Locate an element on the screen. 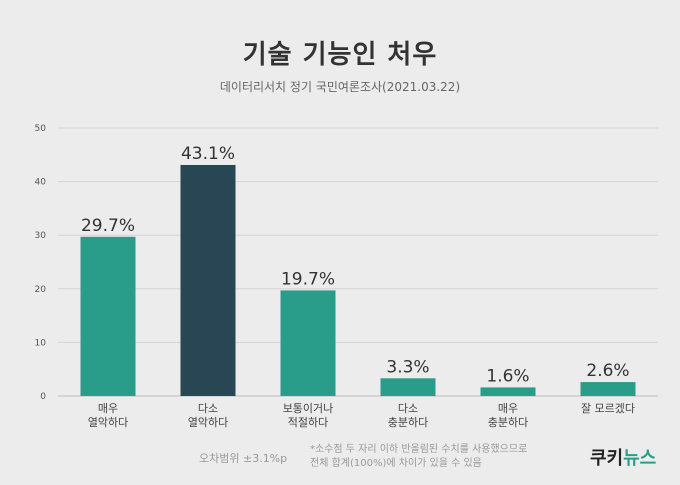 This screenshot has width=680, height=485. y-tick-label: 10 is located at coordinates (41, 343).